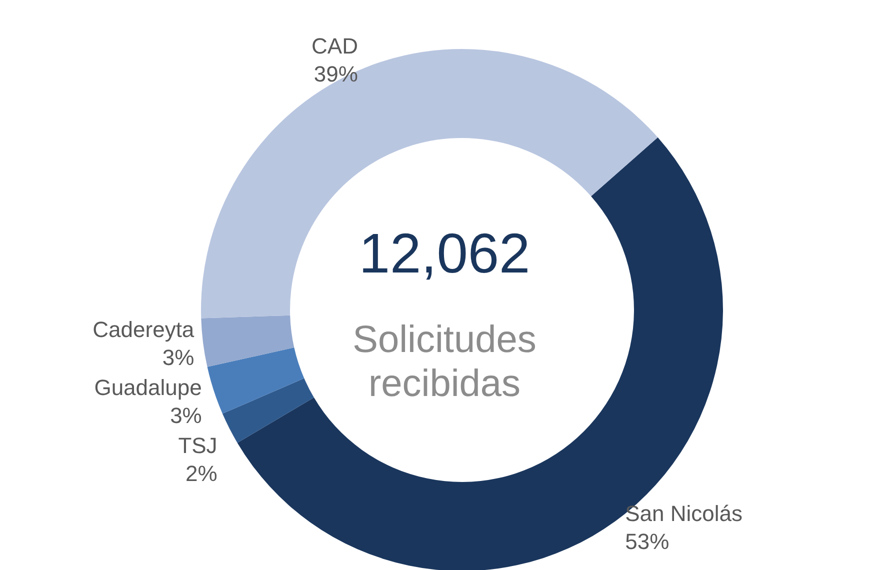 The height and width of the screenshot is (570, 889). Describe the element at coordinates (647, 541) in the screenshot. I see `data-label: 53%` at that location.